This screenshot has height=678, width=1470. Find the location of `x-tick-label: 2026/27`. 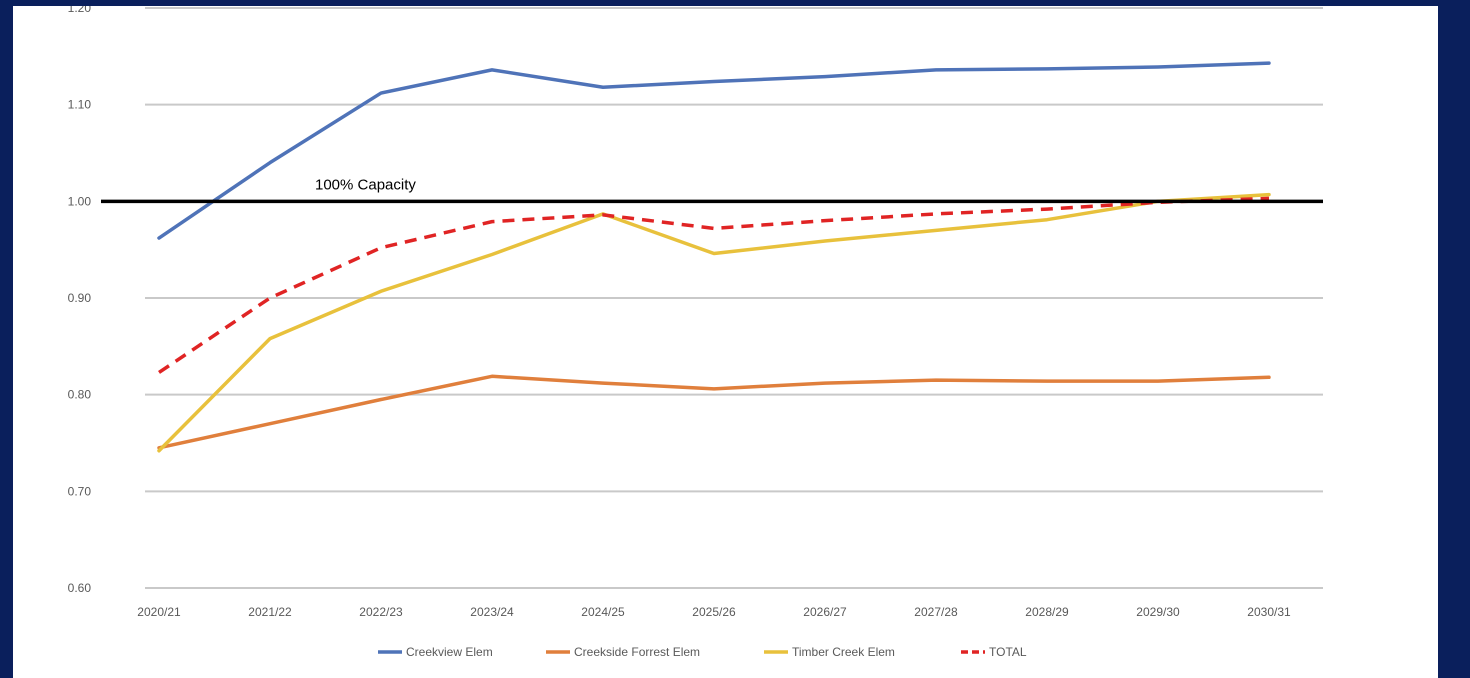

x-tick-label: 2026/27 is located at coordinates (825, 612).